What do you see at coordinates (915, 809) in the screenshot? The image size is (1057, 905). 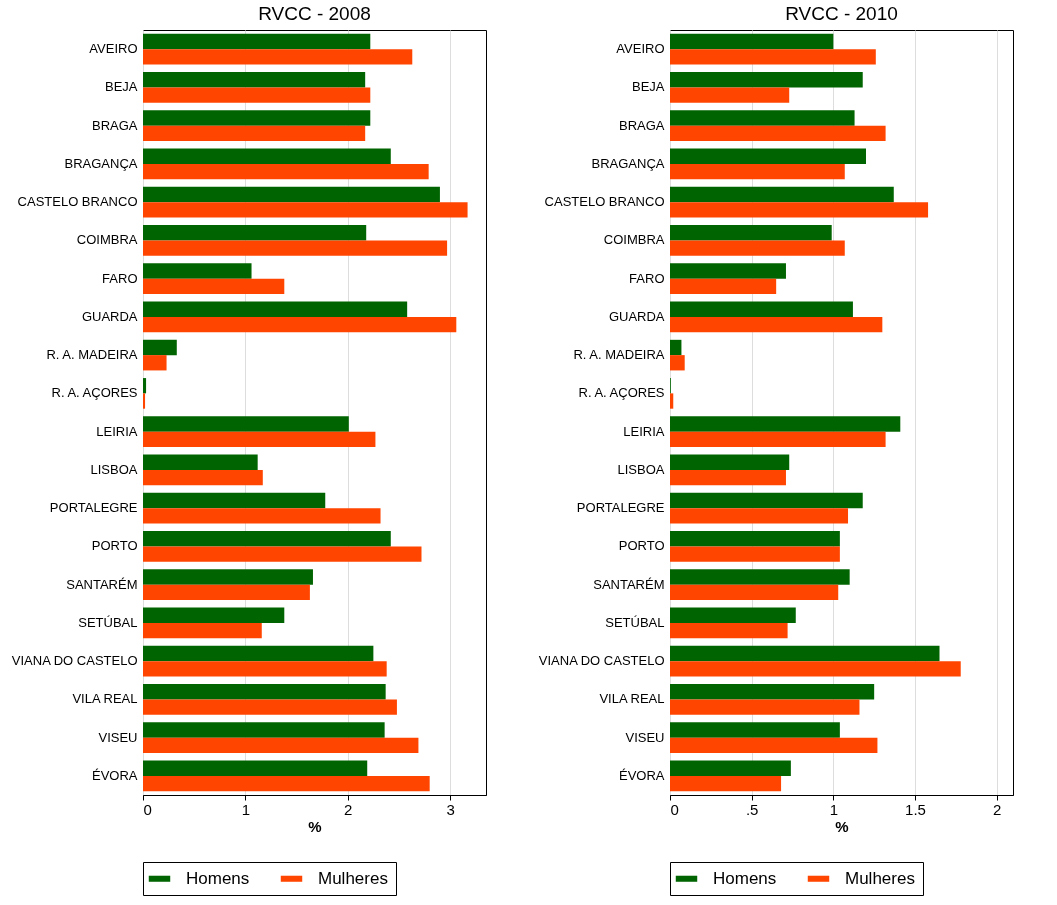 I see `x-tick-label: 1.5` at bounding box center [915, 809].